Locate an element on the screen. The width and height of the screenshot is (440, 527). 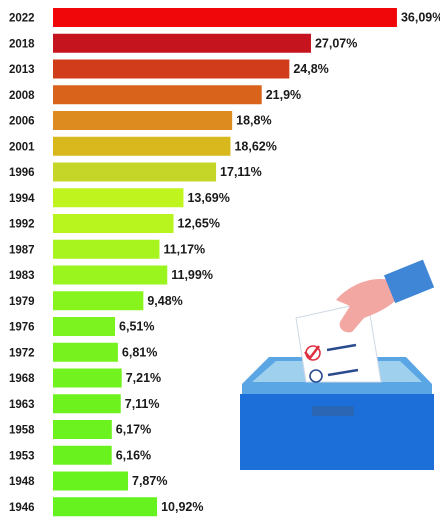
ballot-box-slot is located at coordinates (333, 411).